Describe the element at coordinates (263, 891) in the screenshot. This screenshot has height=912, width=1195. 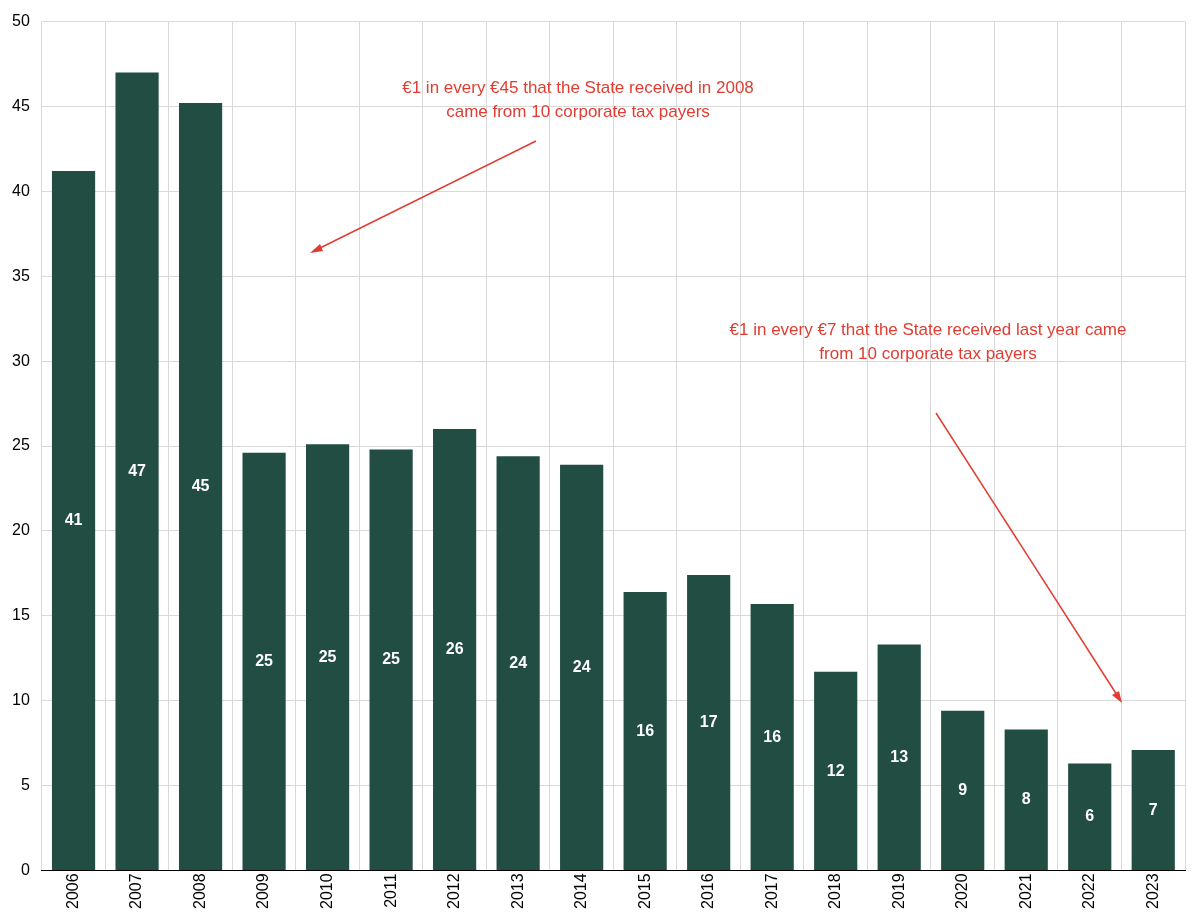
I see `x-tick-label: 2009` at that location.